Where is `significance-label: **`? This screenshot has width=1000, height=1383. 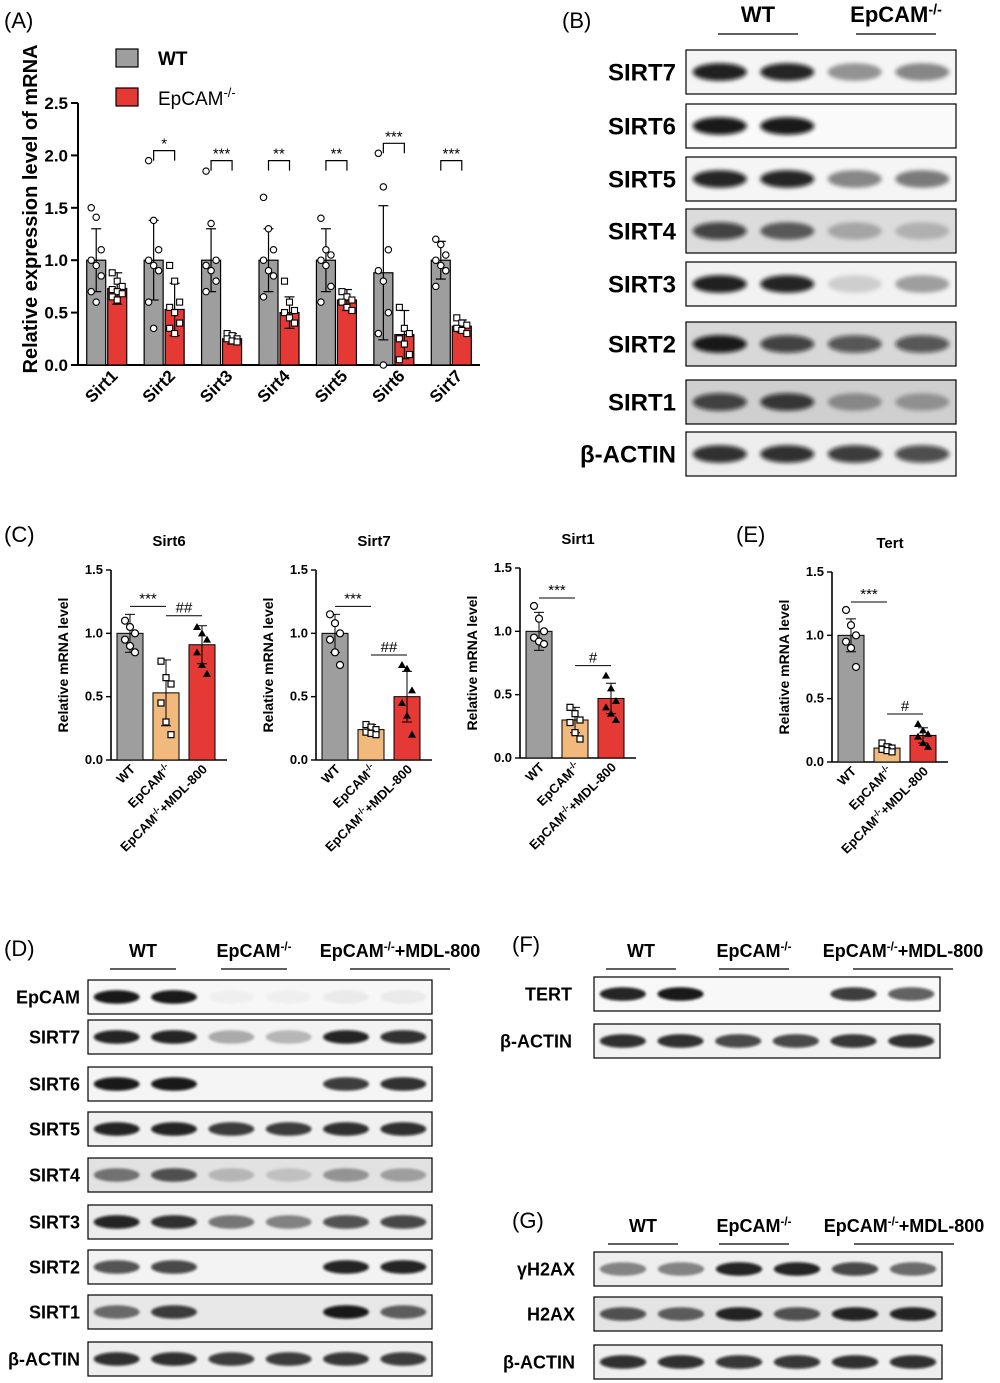
significance-label: ** is located at coordinates (337, 154).